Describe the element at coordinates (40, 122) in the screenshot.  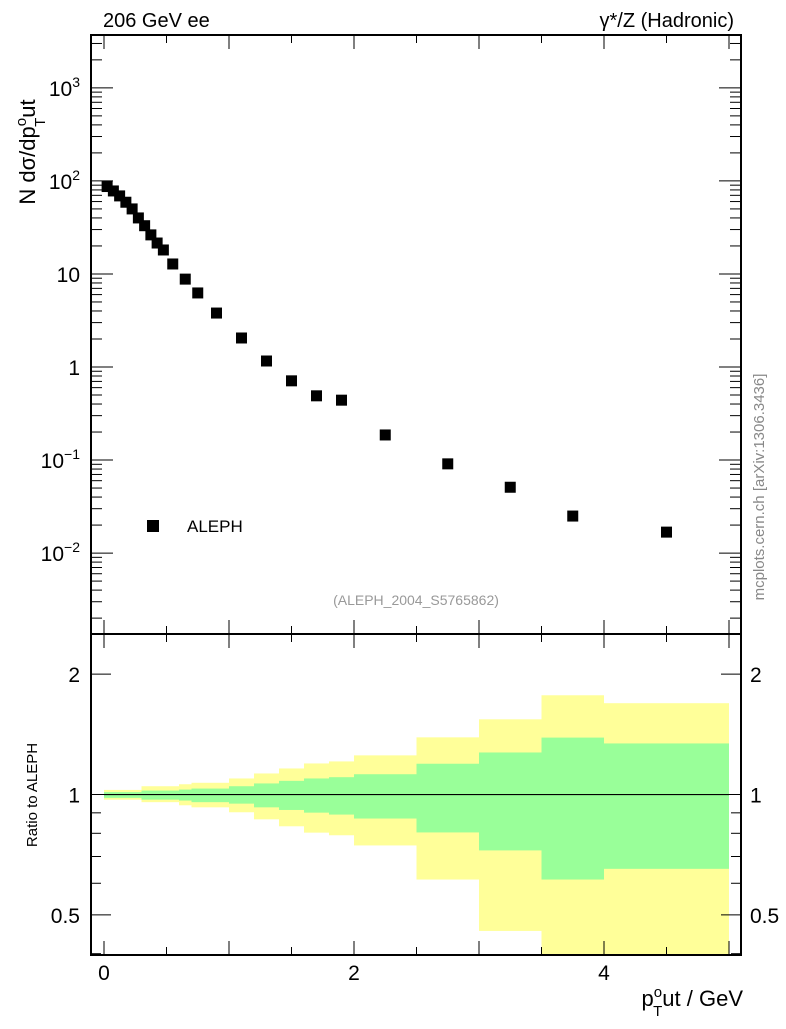
I see `ylabel-sub: T` at that location.